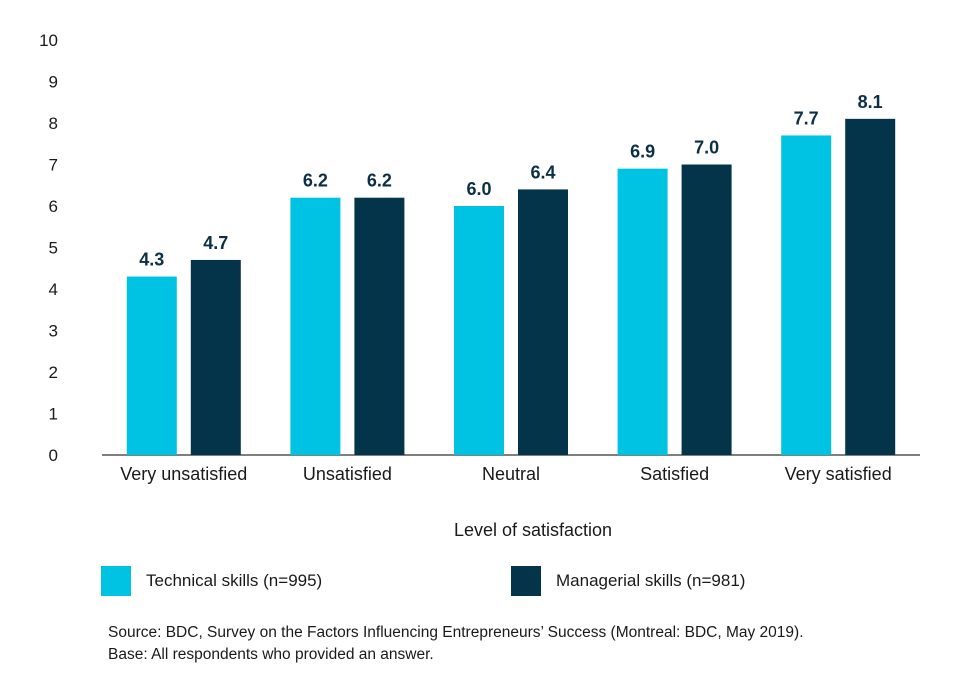  Describe the element at coordinates (53, 331) in the screenshot. I see `y-tick-label: 3` at that location.